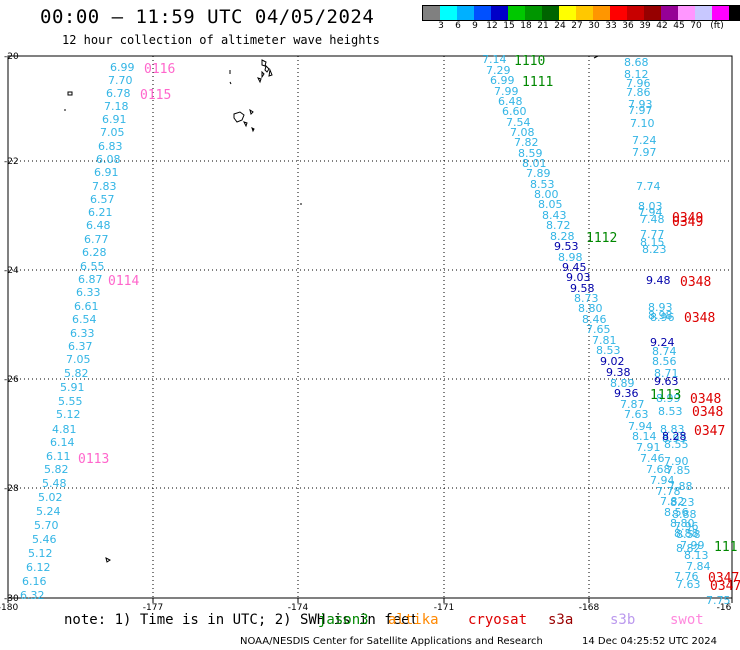  Describe the element at coordinates (96, 239) in the screenshot. I see `wave-height-label: 6.77` at that location.